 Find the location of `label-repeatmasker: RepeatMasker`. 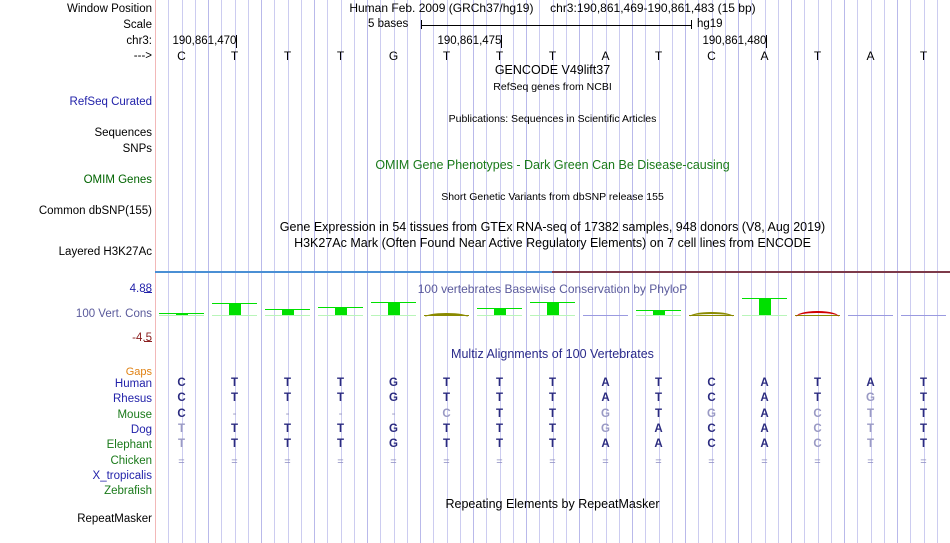

label-repeatmasker: RepeatMasker is located at coordinates (114, 519).